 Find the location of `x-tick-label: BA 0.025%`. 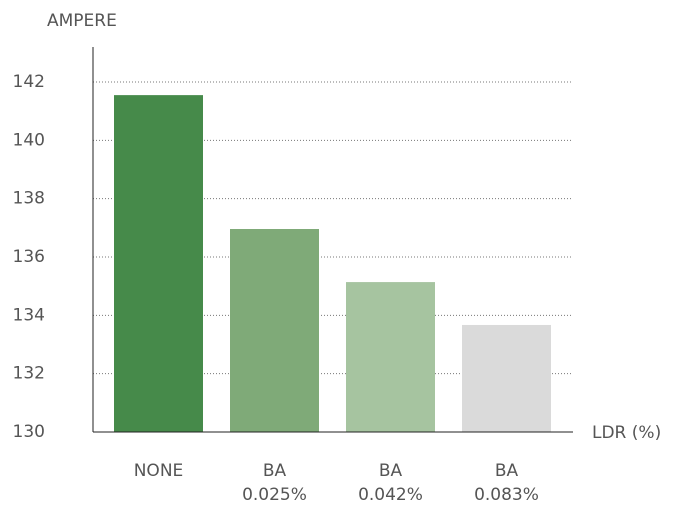

x-tick-label: BA 0.025% is located at coordinates (274, 483).